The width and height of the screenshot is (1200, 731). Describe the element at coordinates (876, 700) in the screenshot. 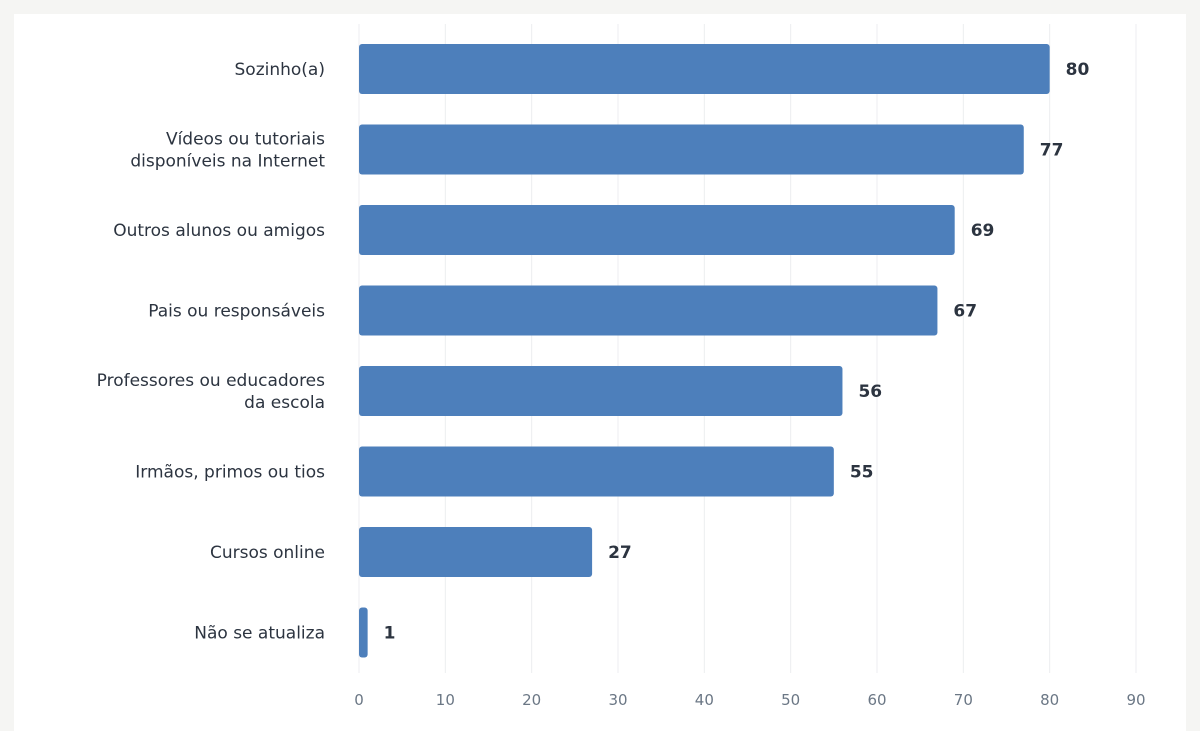

I see `x-tick-label: 60` at that location.